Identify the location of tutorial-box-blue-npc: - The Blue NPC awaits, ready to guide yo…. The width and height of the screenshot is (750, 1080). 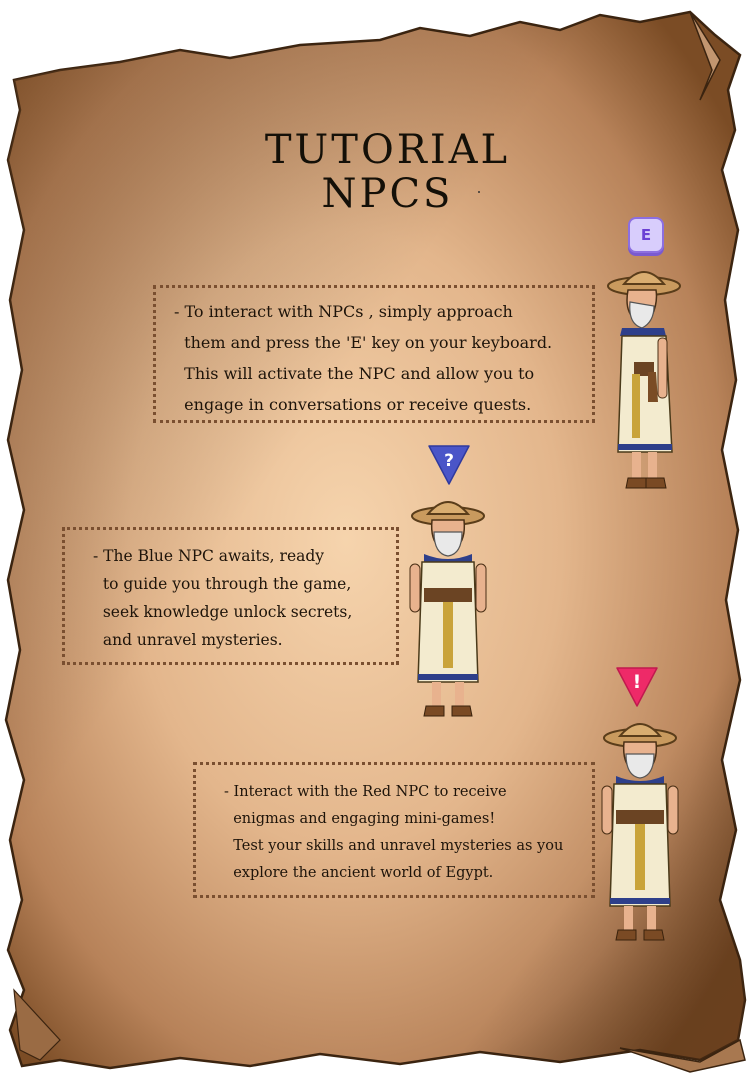
(230, 596).